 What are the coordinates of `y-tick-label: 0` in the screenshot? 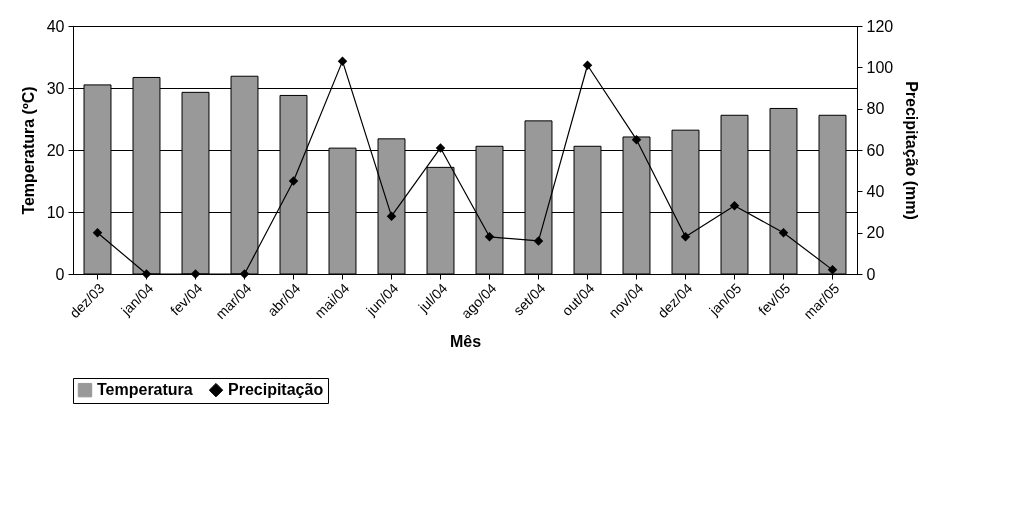 It's located at (60, 274).